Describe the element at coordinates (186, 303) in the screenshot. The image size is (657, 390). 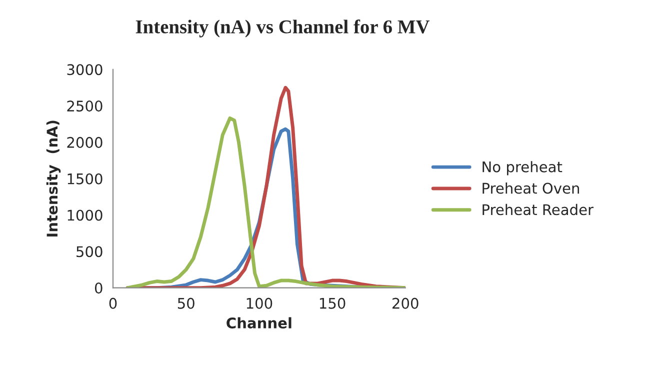
I see `x-tick-label: 50` at that location.